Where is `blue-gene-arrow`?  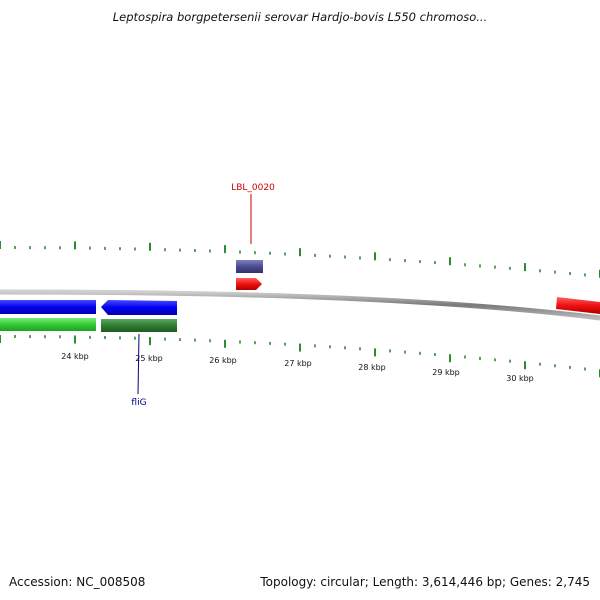 blue-gene-arrow is located at coordinates (139, 307).